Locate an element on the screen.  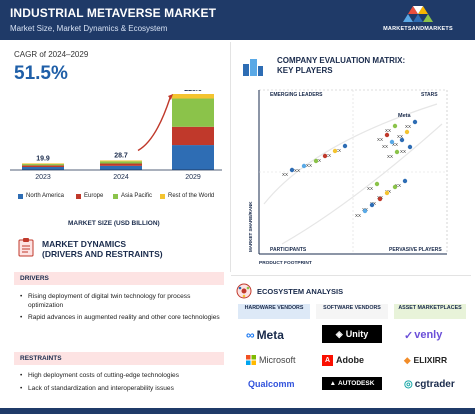
legend-item-rest-of-world: Rest of the World is located at coordinates (187, 196).